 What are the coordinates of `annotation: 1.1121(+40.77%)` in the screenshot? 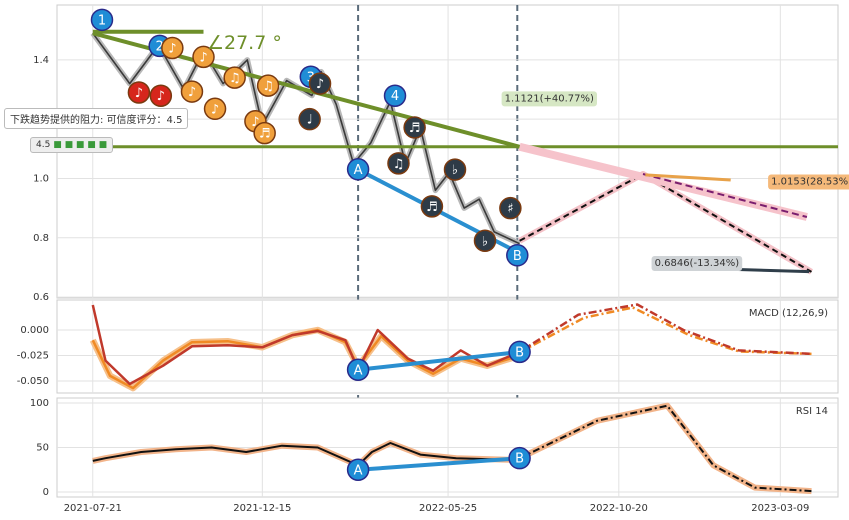 It's located at (549, 99).